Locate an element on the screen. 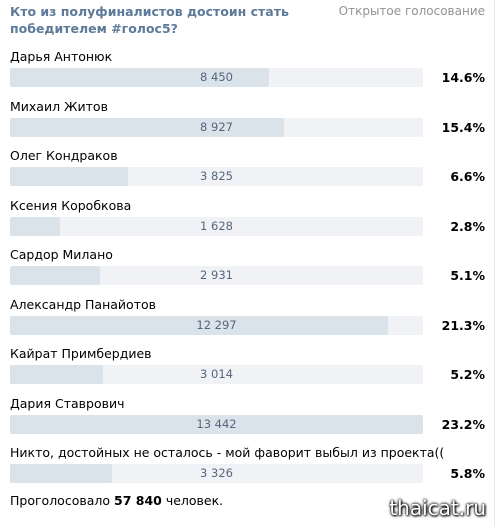  poll-option: Александр Панайотов 12 297 21.3% is located at coordinates (247, 320).